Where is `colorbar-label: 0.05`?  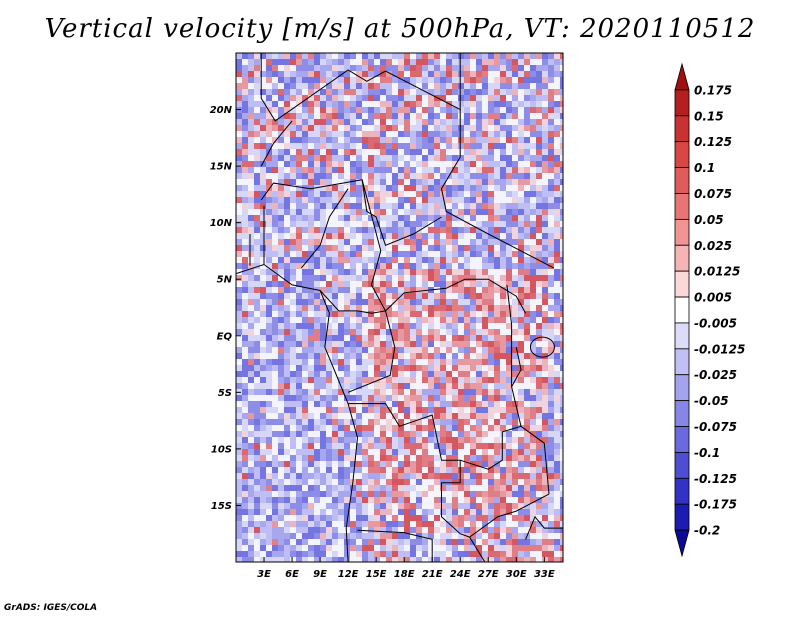 colorbar-label: 0.05 is located at coordinates (709, 220).